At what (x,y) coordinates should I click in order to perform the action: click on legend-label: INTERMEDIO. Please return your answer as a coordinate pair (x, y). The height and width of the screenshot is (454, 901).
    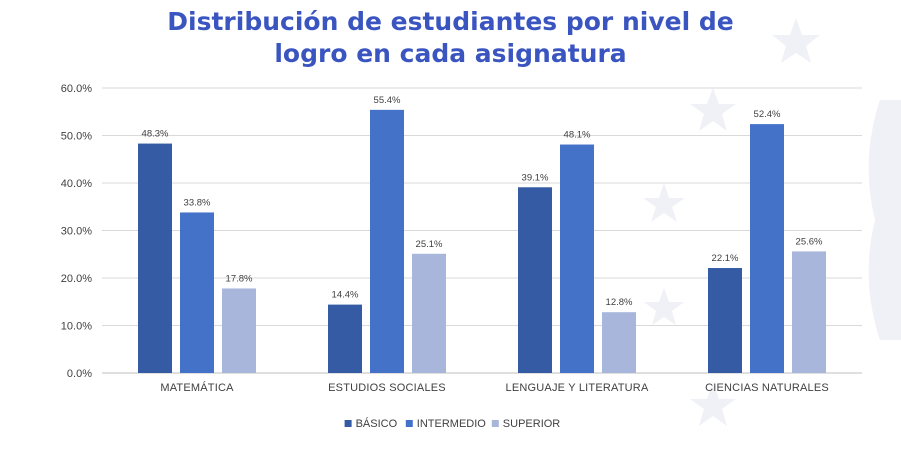
    Looking at the image, I should click on (452, 424).